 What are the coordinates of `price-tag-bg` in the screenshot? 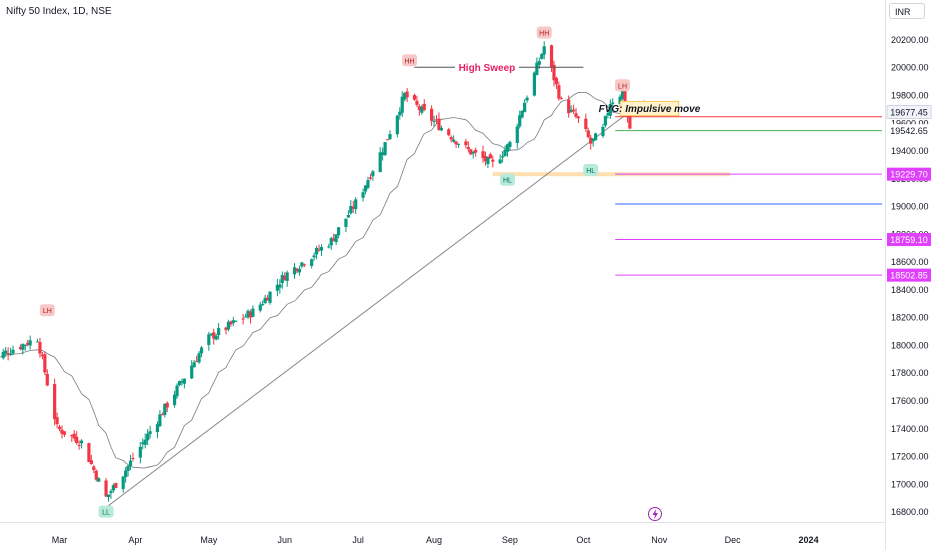 It's located at (909, 131).